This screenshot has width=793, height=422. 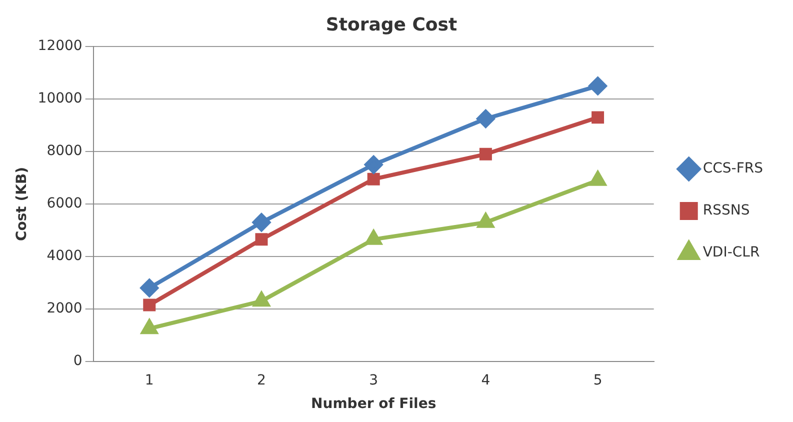 What do you see at coordinates (373, 404) in the screenshot?
I see `x-axis-title: Number of Files` at bounding box center [373, 404].